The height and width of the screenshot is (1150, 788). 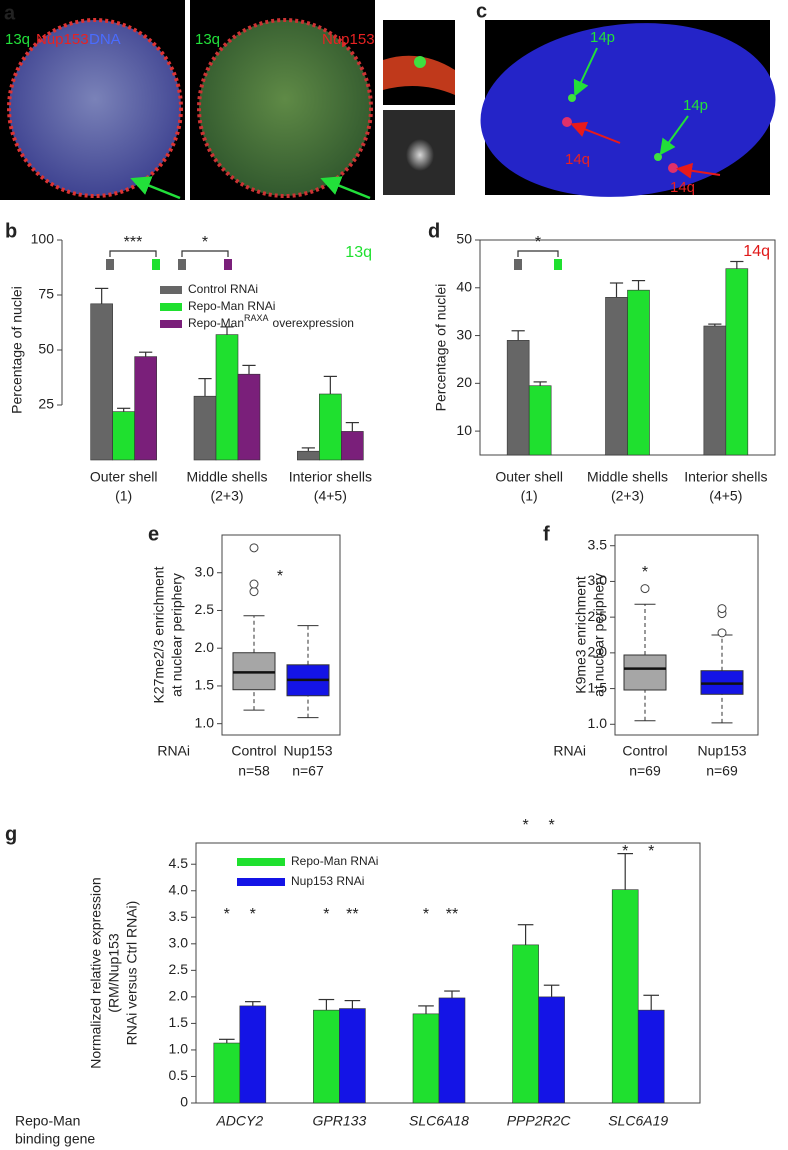 What do you see at coordinates (638, 1121) in the screenshot?
I see `x-tick-label: SLC6A19` at bounding box center [638, 1121].